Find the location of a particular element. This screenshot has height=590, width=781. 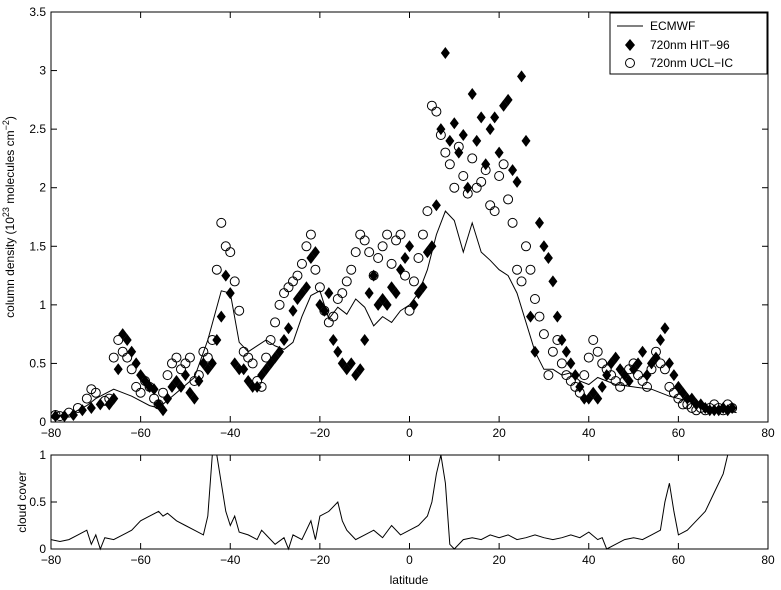

bottom-series-line is located at coordinates (393, 502).